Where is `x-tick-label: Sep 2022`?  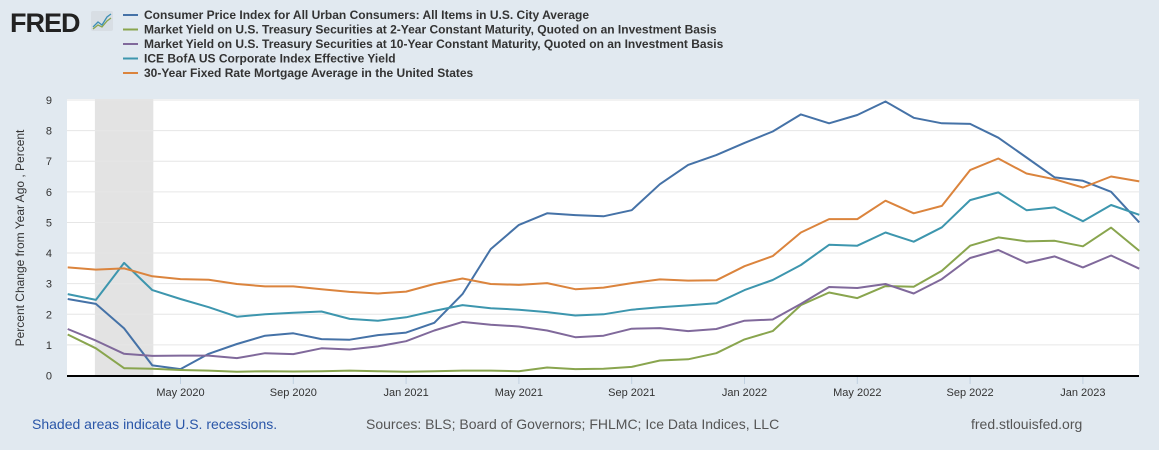 x-tick-label: Sep 2022 is located at coordinates (970, 393).